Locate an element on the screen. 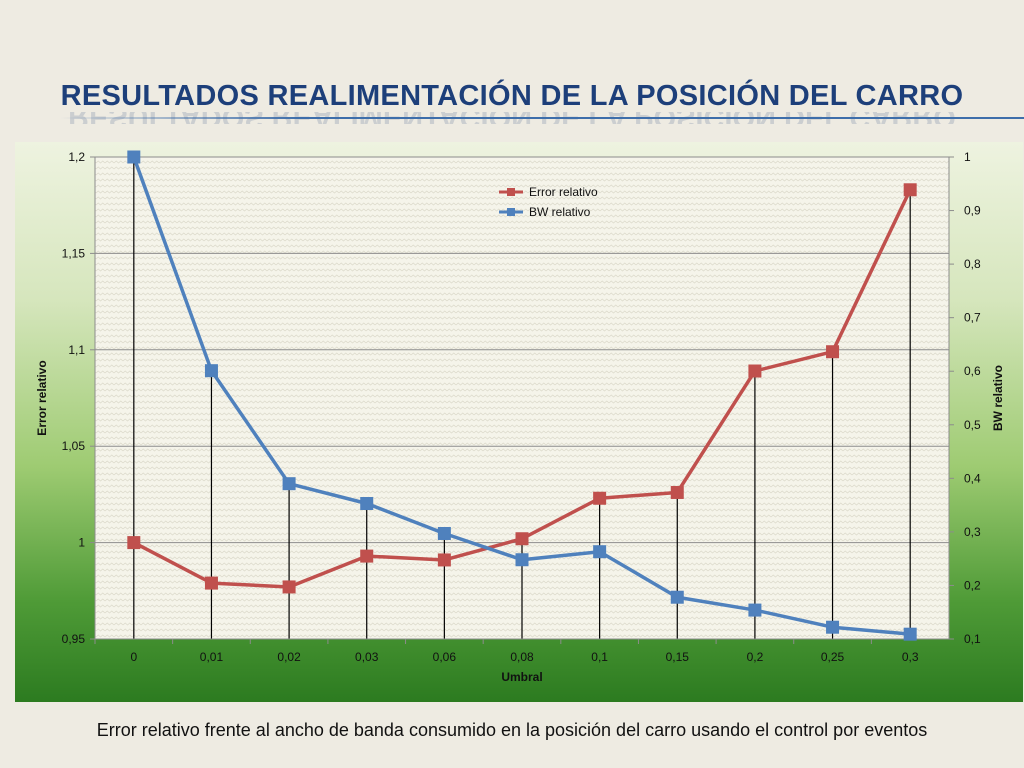 This screenshot has width=1024, height=768. y-tick-label: 1,1 is located at coordinates (76, 350).